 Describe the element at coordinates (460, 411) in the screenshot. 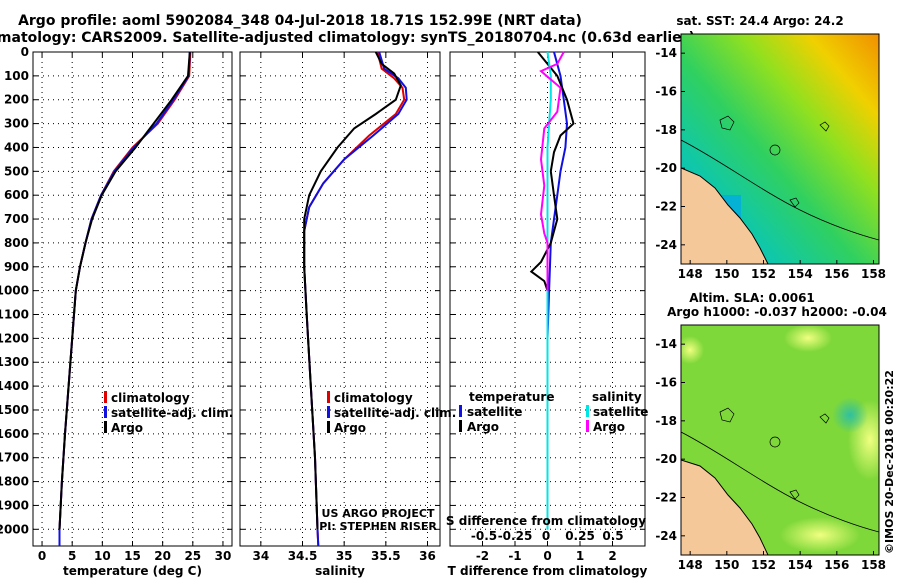

I see `legend-t-satellite-swatch` at that location.